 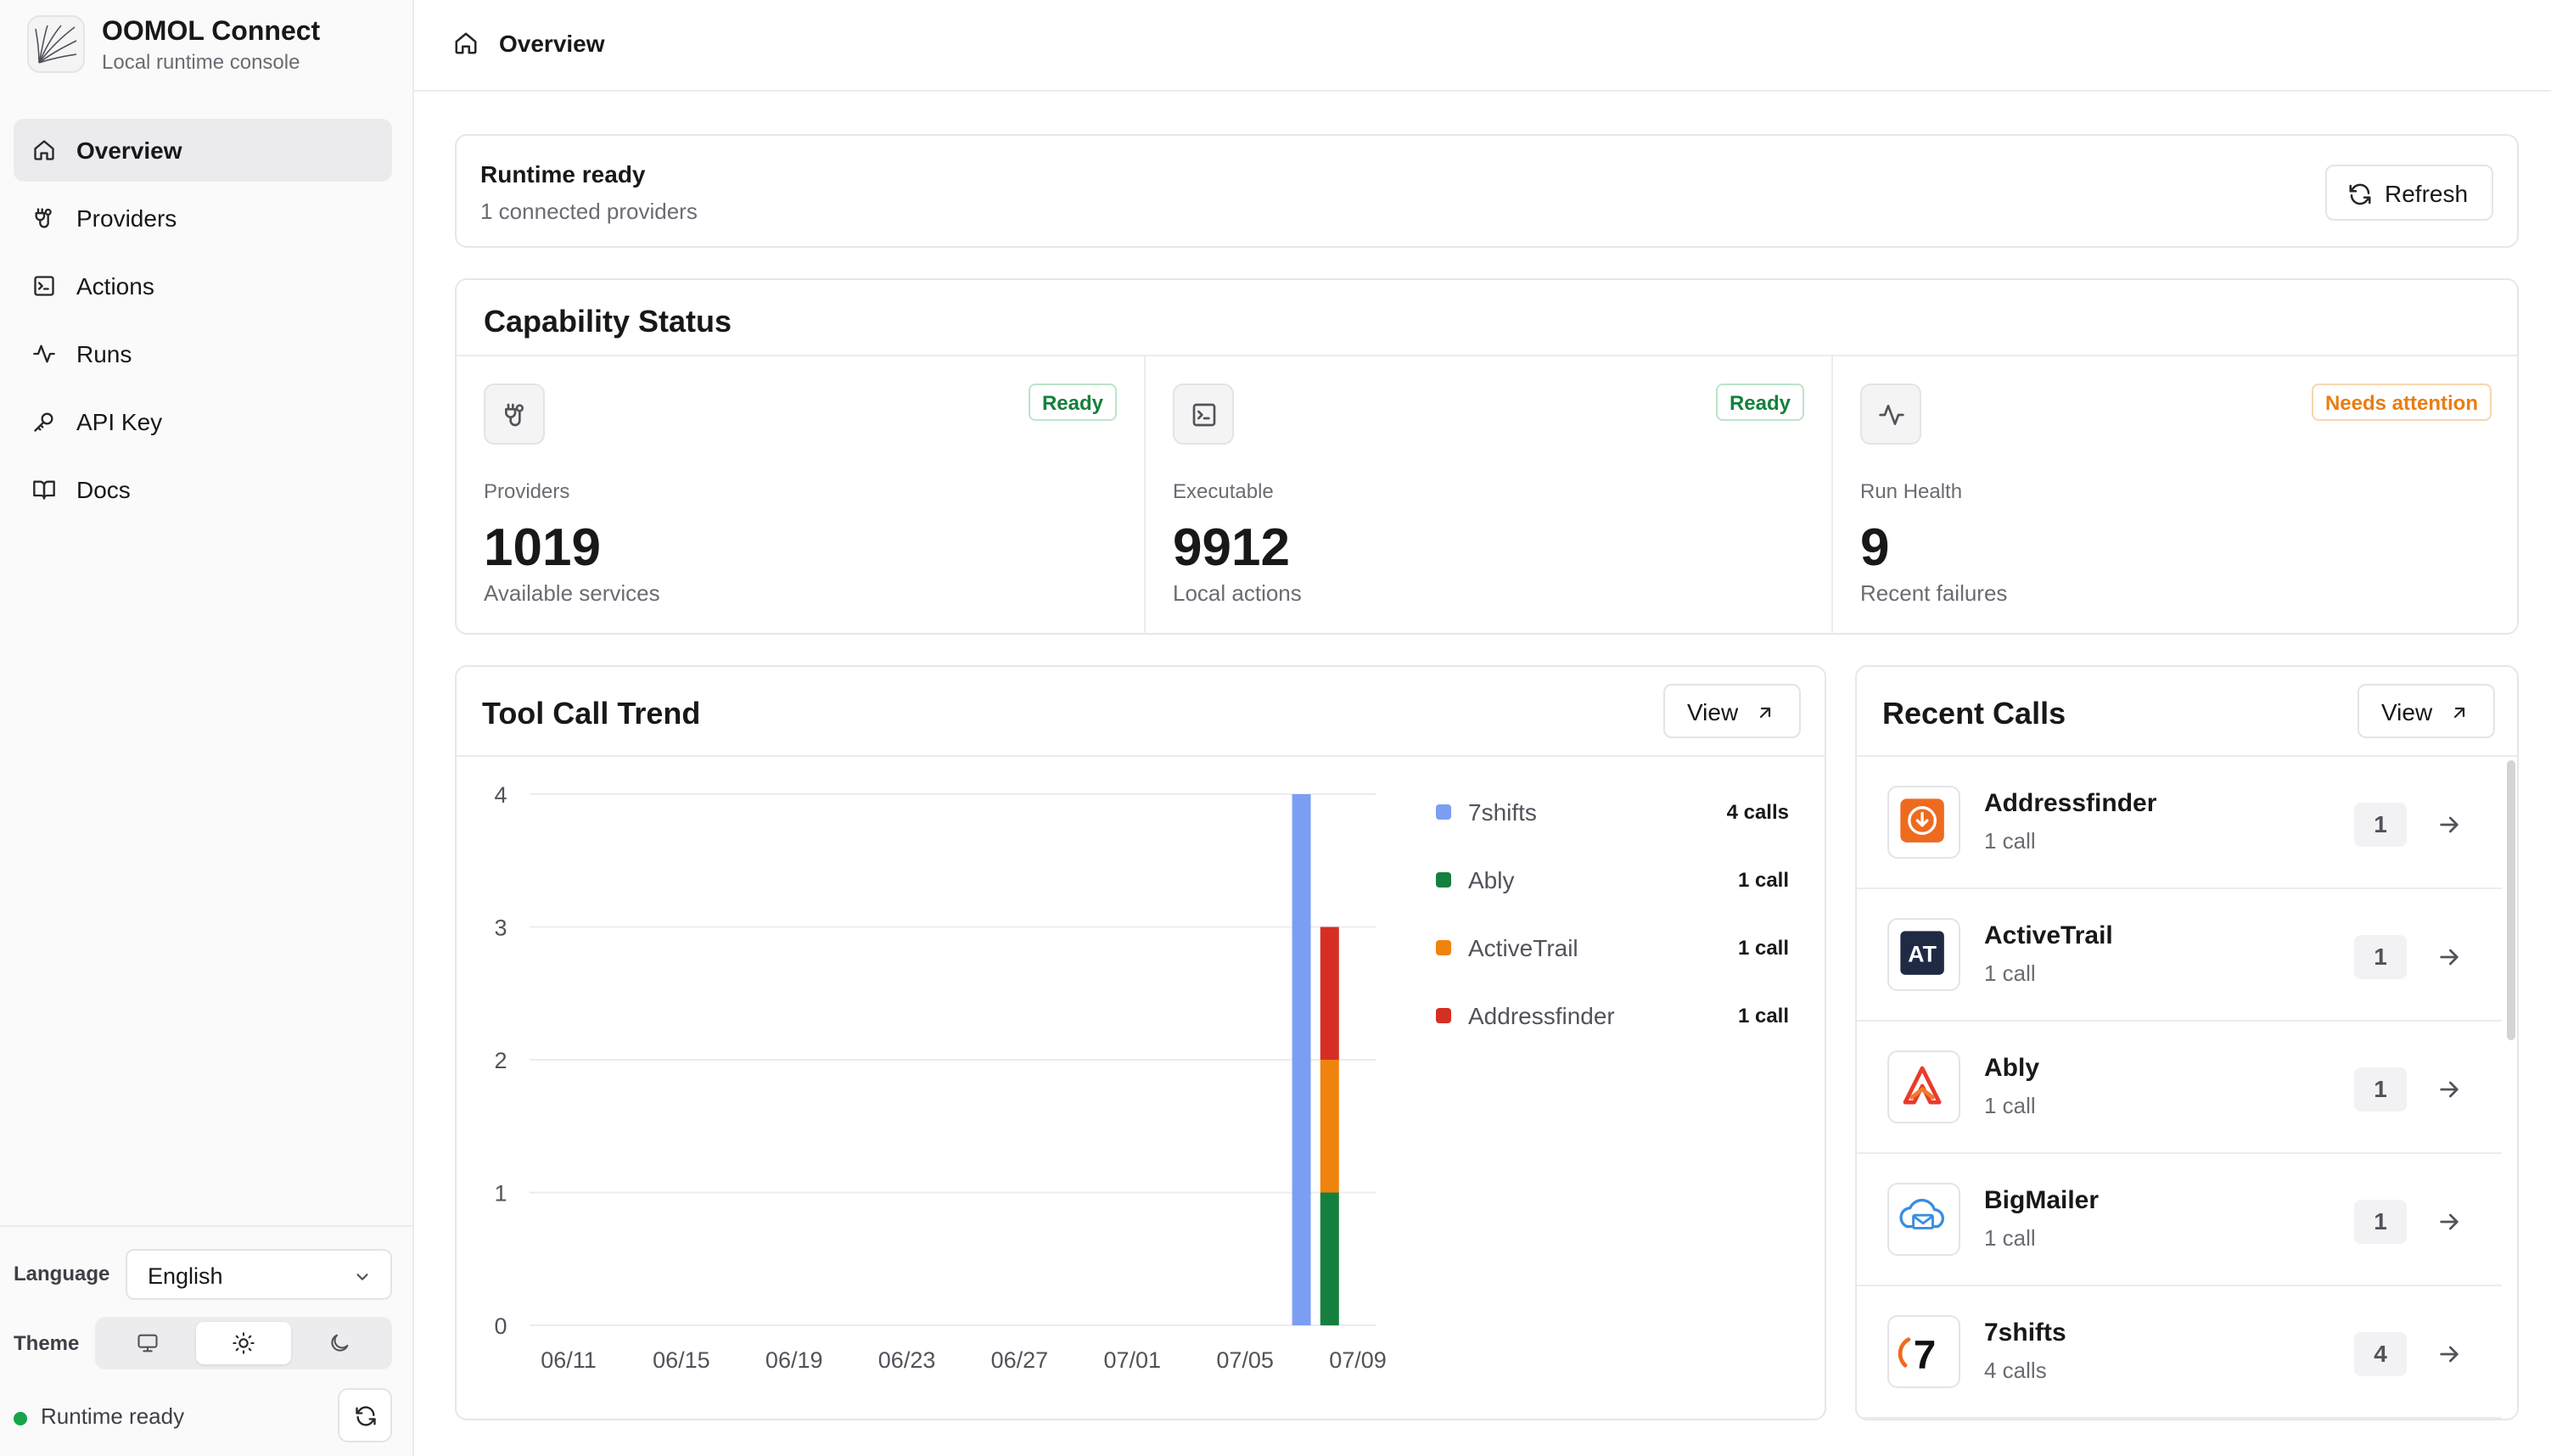 What do you see at coordinates (1020, 1360) in the screenshot?
I see `x-tick-label: 06/27` at bounding box center [1020, 1360].